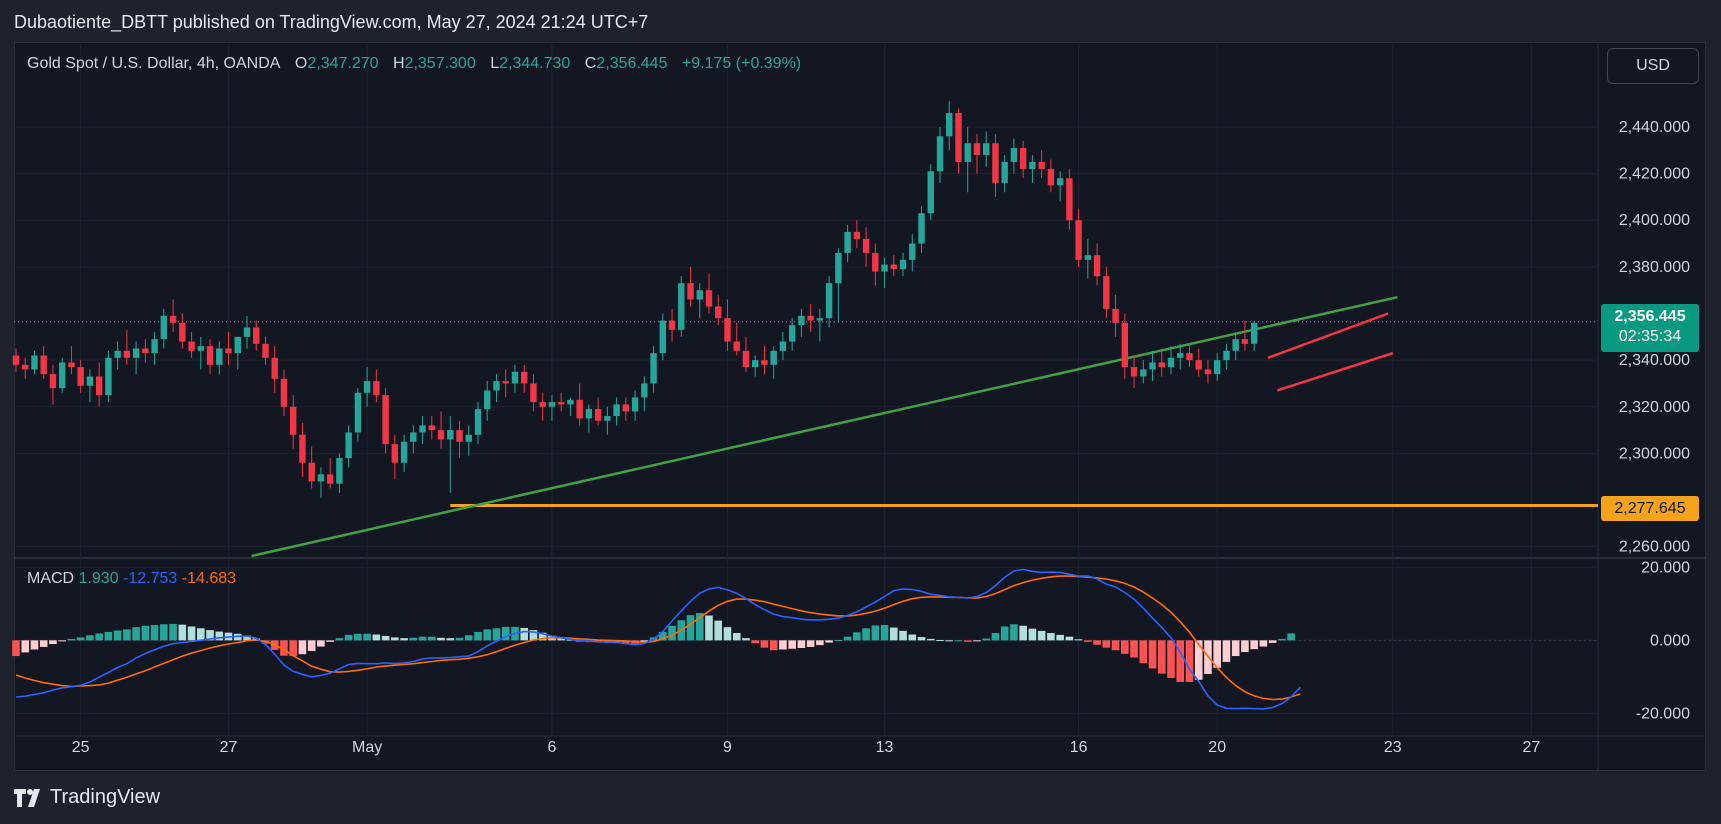 The height and width of the screenshot is (824, 1721). What do you see at coordinates (1654, 174) in the screenshot?
I see `price-tick-label: 2,420.000` at bounding box center [1654, 174].